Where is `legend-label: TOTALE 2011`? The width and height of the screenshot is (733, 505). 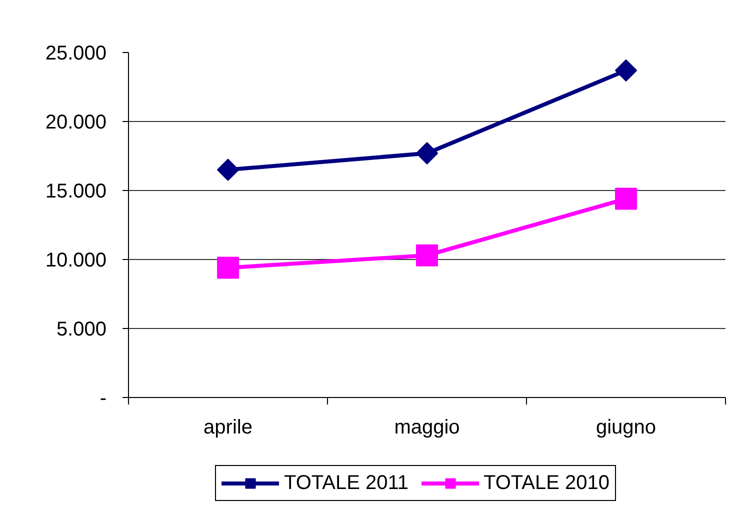 legend-label: TOTALE 2011 is located at coordinates (346, 483).